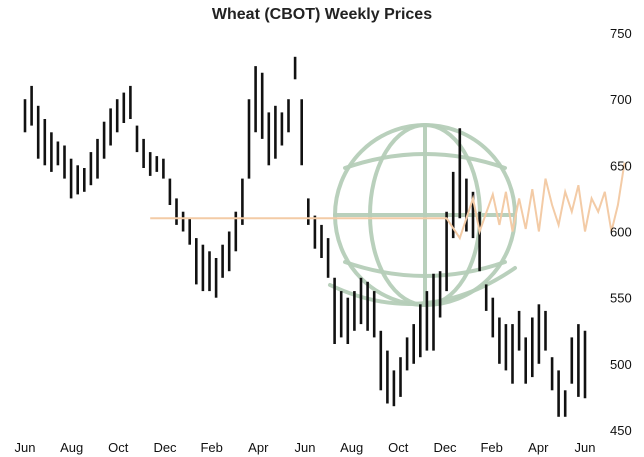 The height and width of the screenshot is (457, 644). Describe the element at coordinates (422, 215) in the screenshot. I see `globe-watermark` at that location.